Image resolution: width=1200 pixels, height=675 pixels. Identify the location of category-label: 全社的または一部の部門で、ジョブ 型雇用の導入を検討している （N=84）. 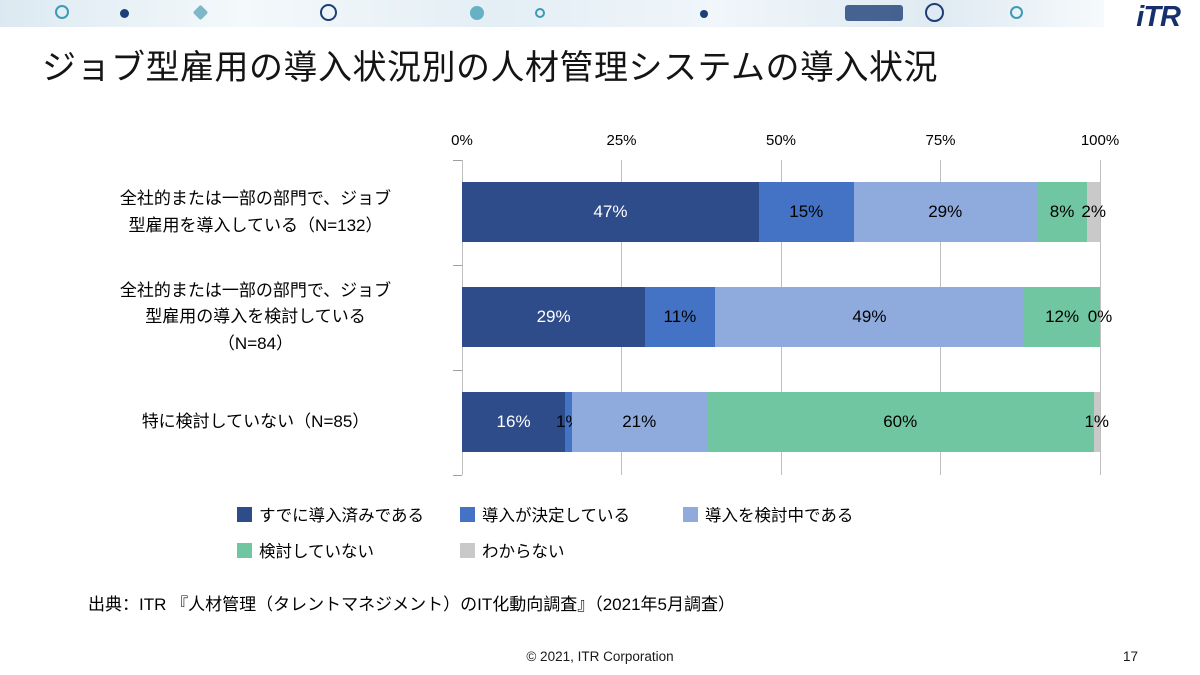
(255, 316).